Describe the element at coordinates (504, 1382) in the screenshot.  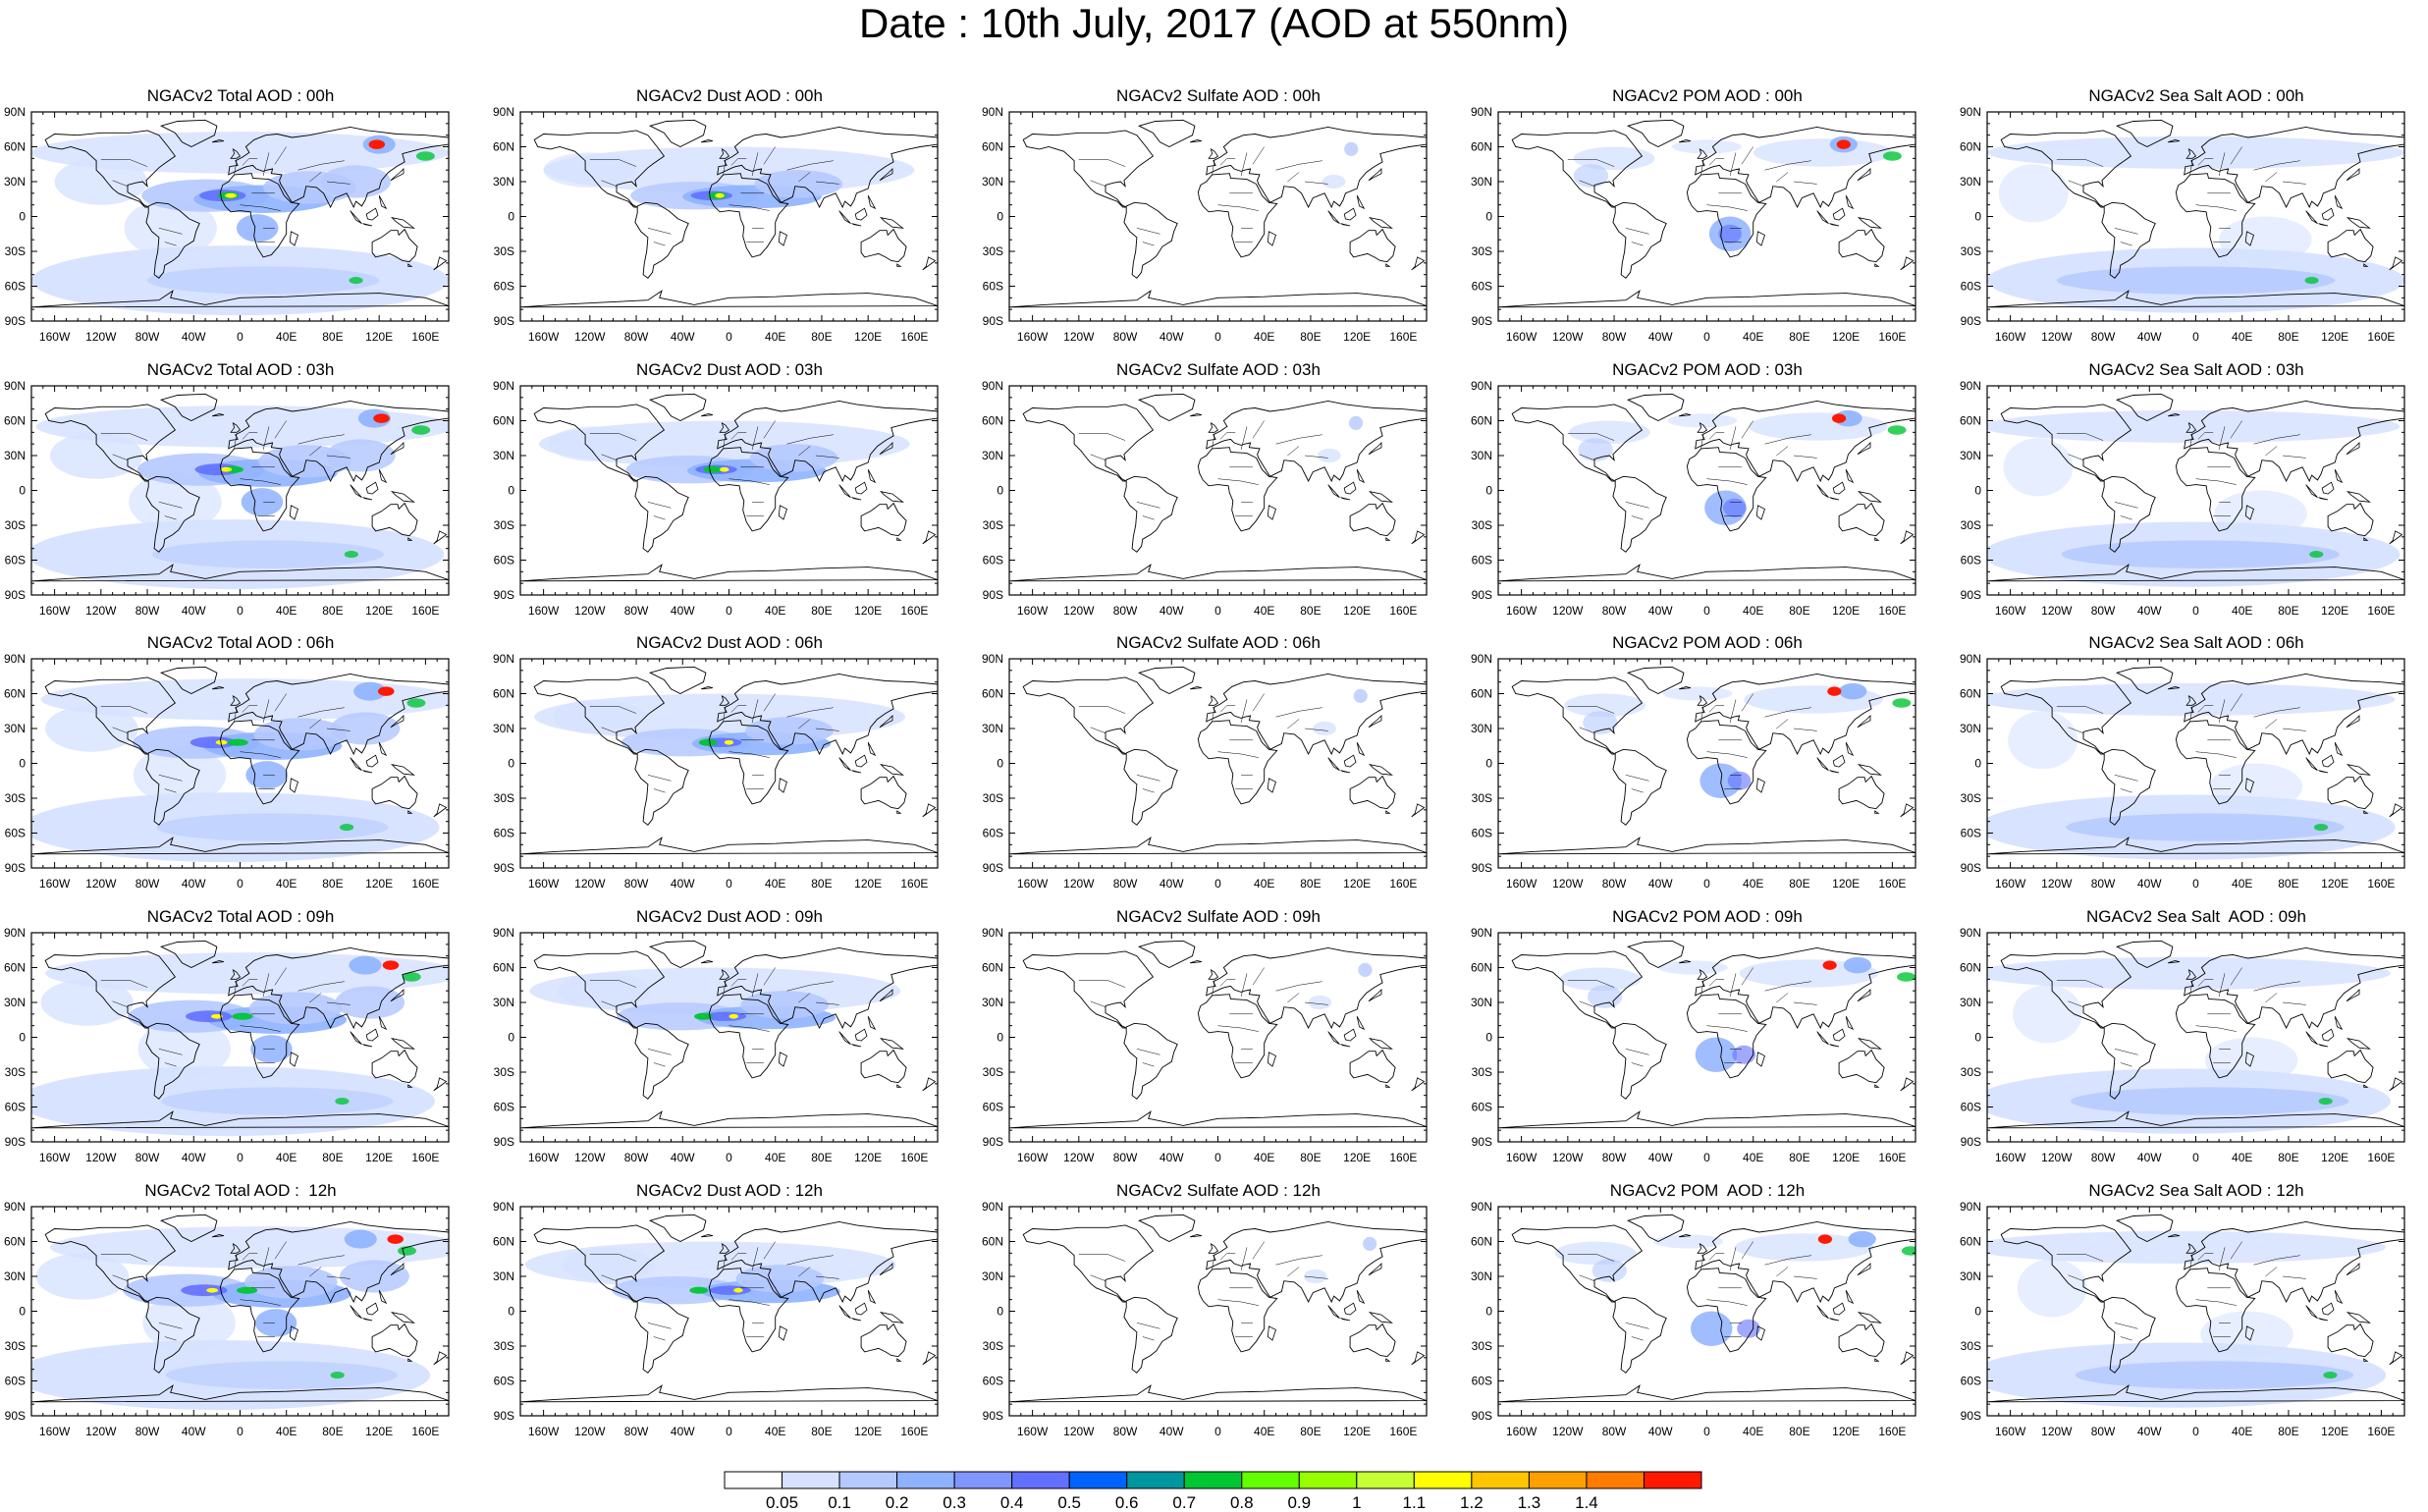
I see `lat-label: 60S` at that location.